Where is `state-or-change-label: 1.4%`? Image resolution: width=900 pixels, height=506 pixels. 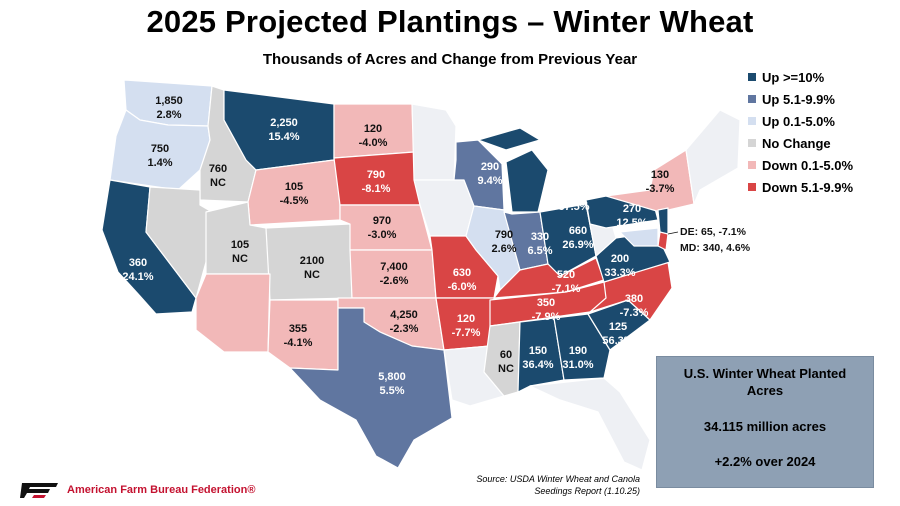 state-or-change-label: 1.4% is located at coordinates (159, 163).